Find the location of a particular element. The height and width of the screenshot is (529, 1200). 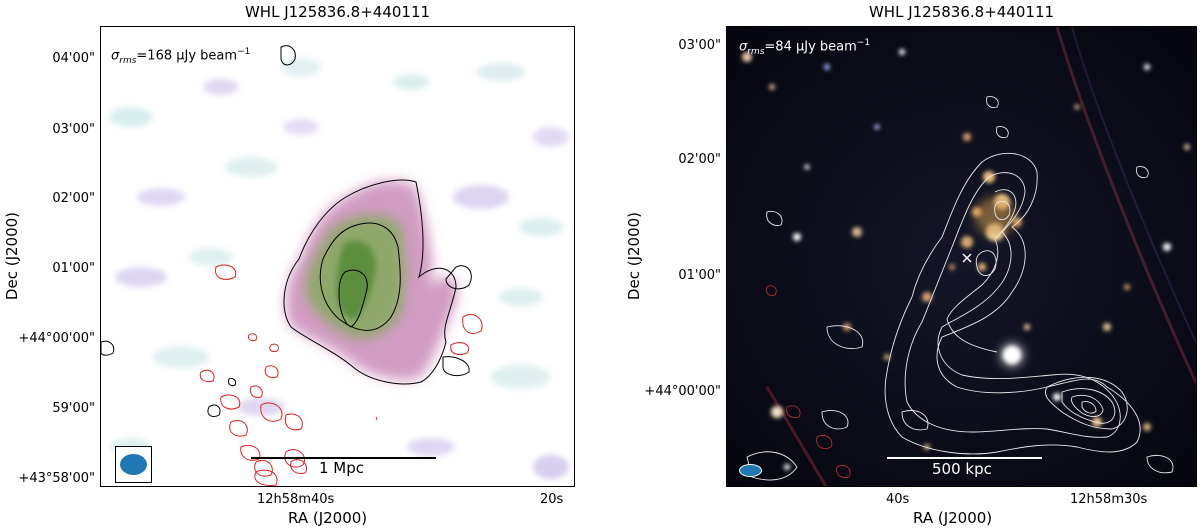

right-beam-ellipse is located at coordinates (750, 470).